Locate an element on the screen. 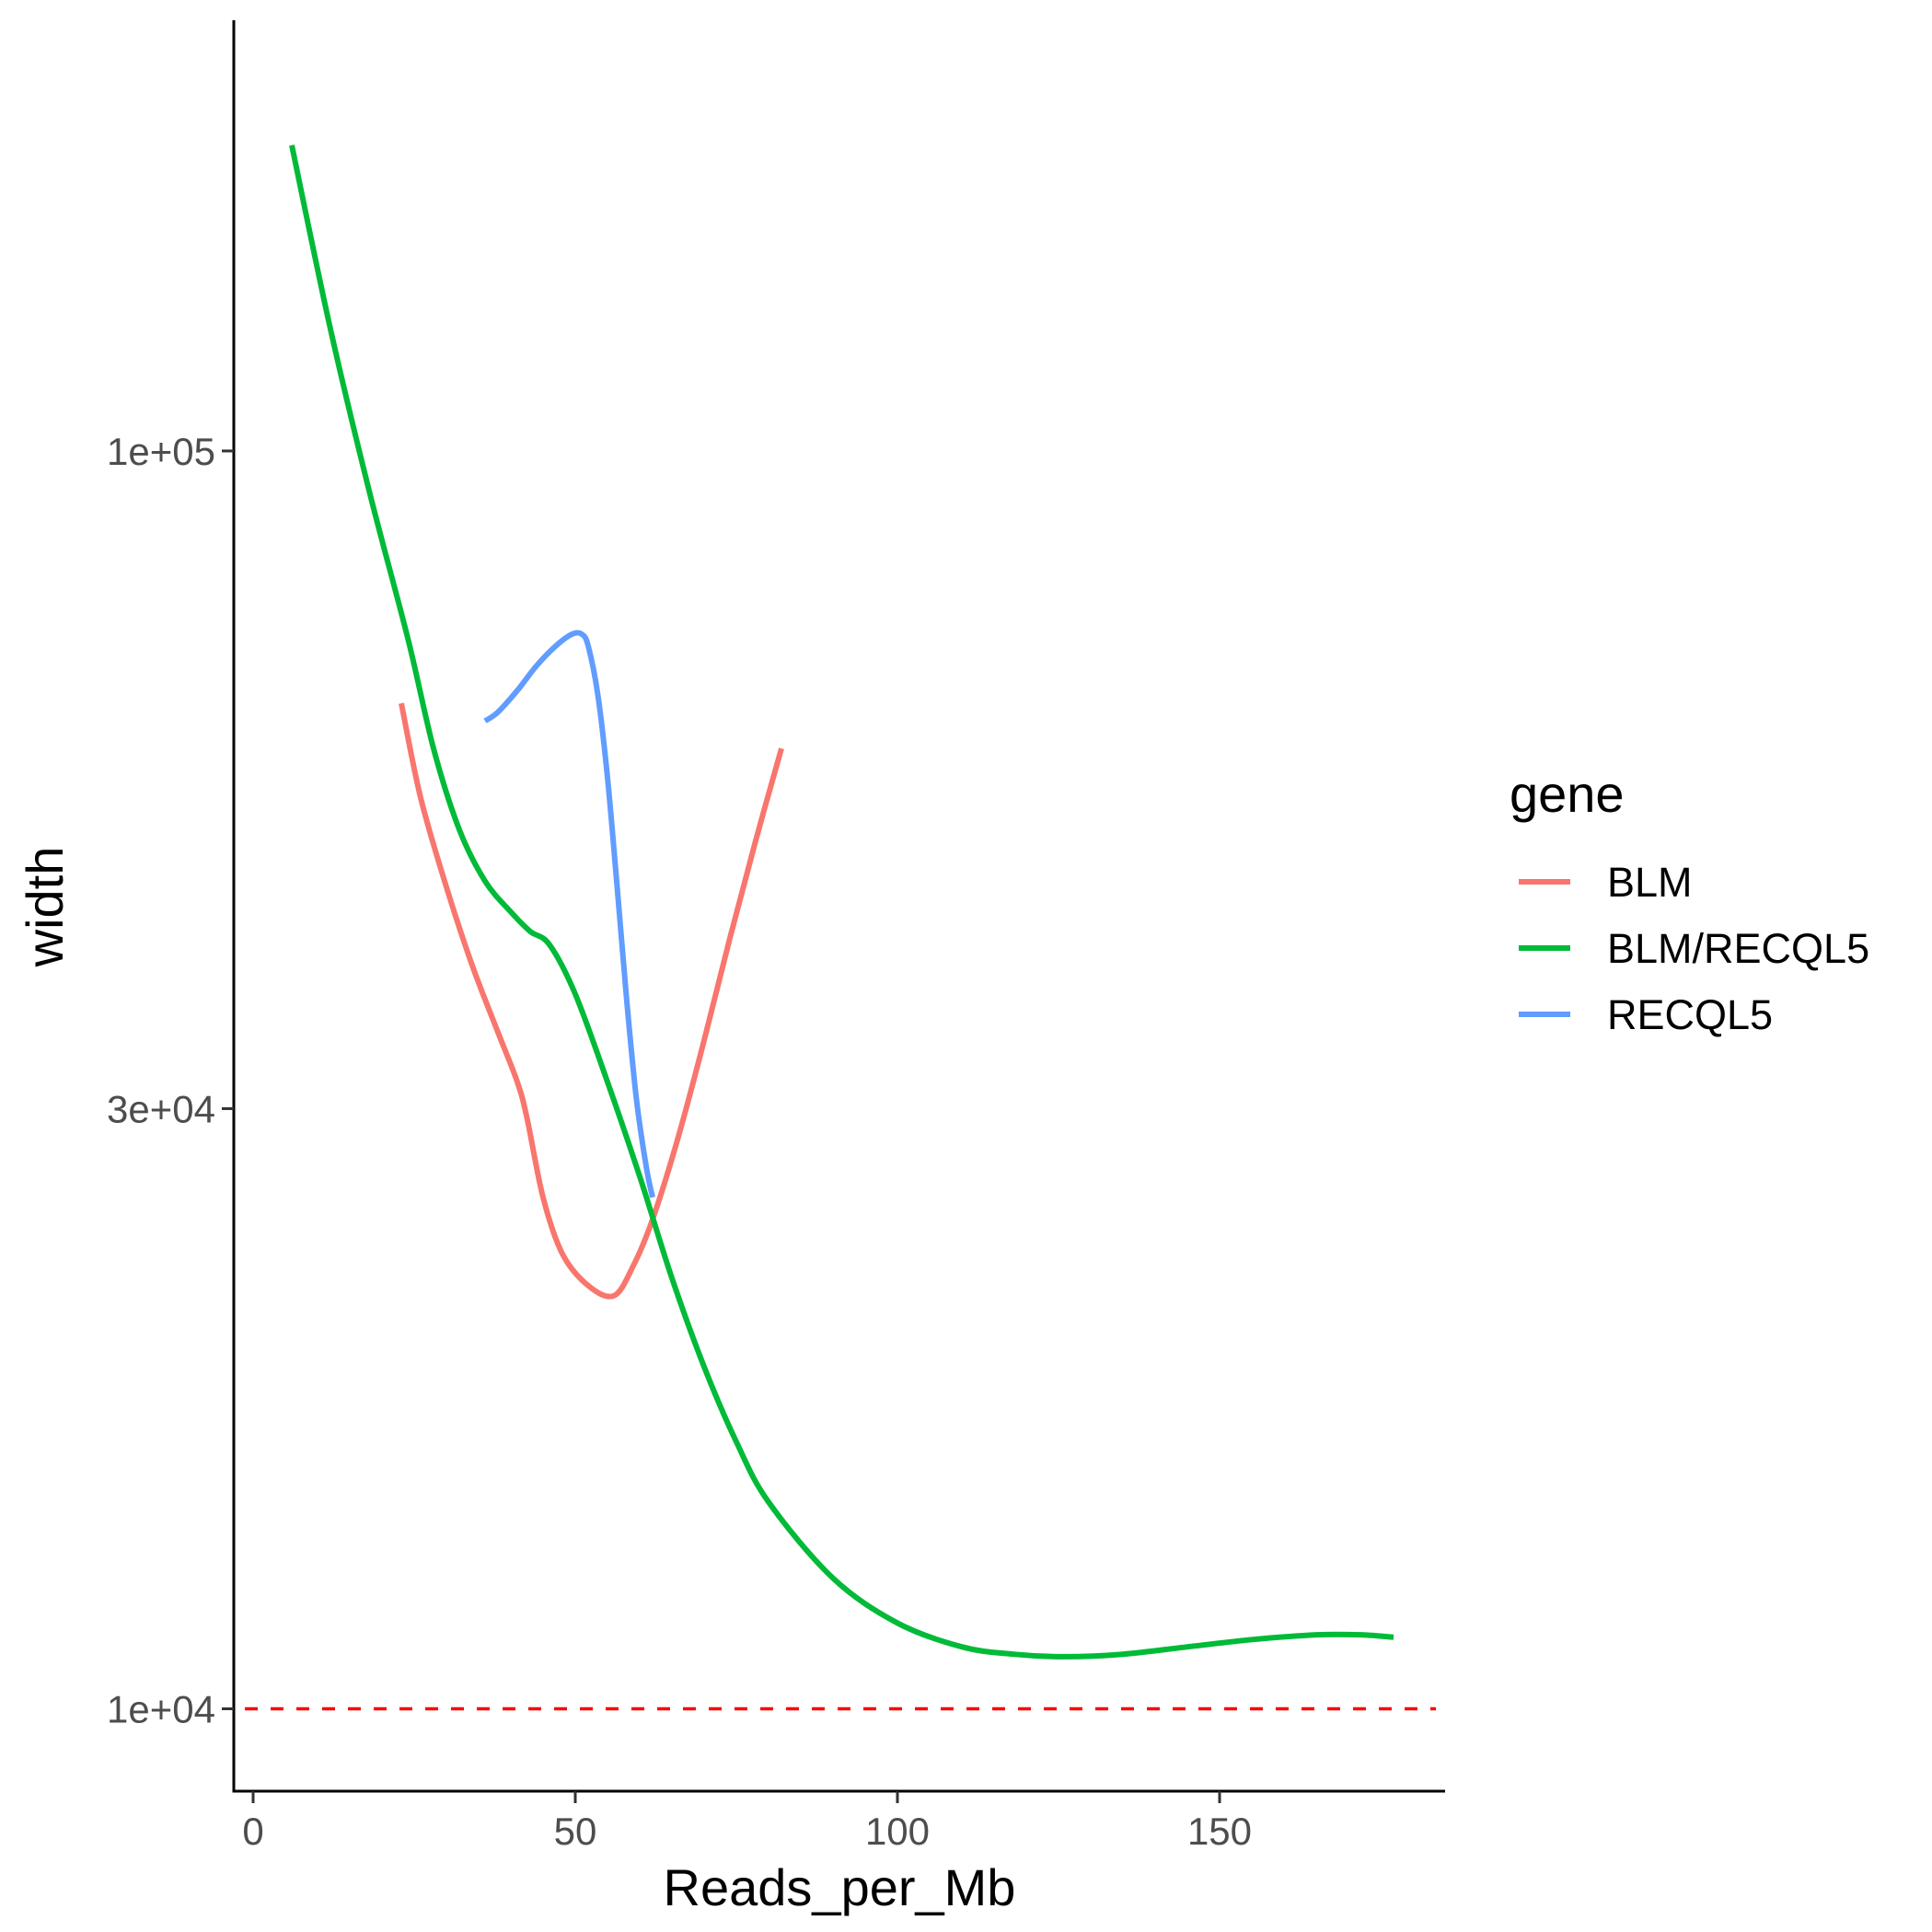 This screenshot has height=1932, width=1932. legend-items: BLM BLM/RECQL5 RECQL5 is located at coordinates (1694, 949).